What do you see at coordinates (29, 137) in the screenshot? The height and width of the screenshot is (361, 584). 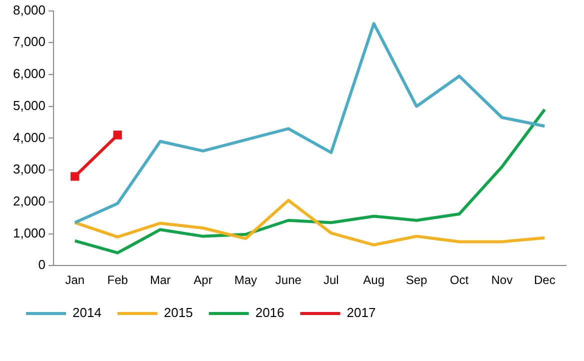 I see `y-tick-label: 4,000` at bounding box center [29, 137].